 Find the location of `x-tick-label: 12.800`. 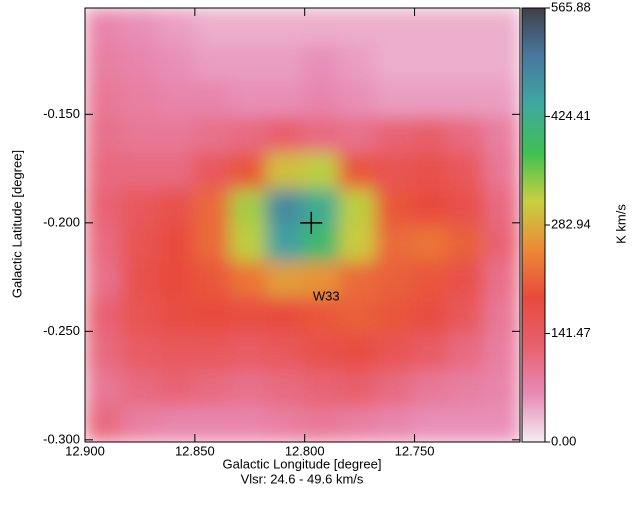

x-tick-label: 12.800 is located at coordinates (305, 450).